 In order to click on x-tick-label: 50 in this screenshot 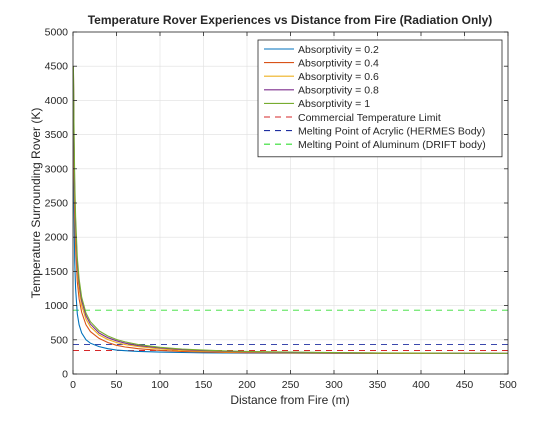, I will do `click(117, 385)`.